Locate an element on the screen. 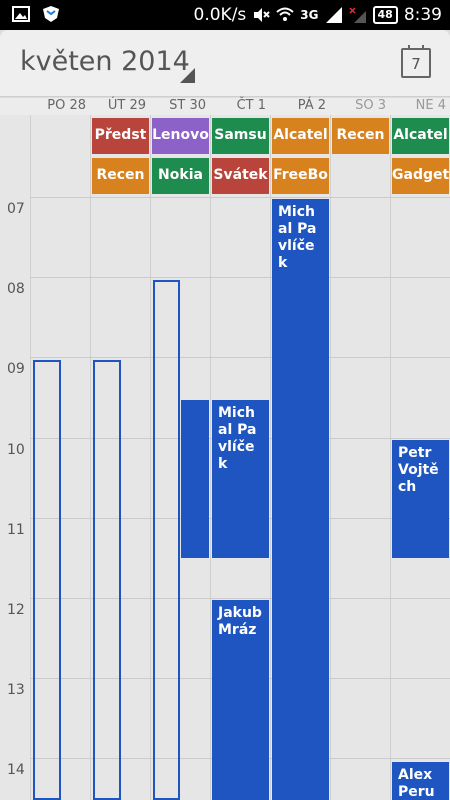  allday-event: Samsu is located at coordinates (240, 136).